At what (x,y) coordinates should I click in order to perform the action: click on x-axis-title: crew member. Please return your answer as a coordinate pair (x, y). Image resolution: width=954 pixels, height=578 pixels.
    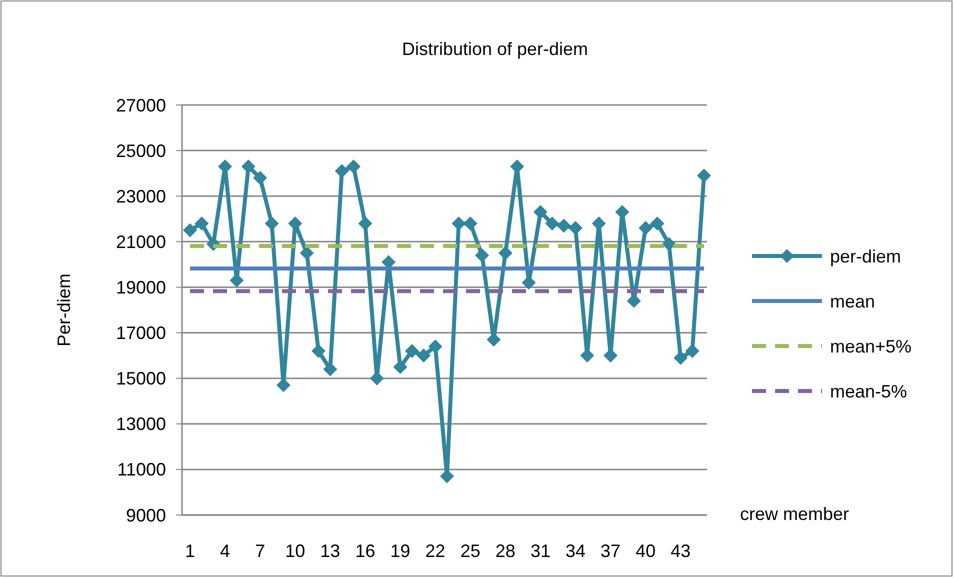
    Looking at the image, I should click on (795, 514).